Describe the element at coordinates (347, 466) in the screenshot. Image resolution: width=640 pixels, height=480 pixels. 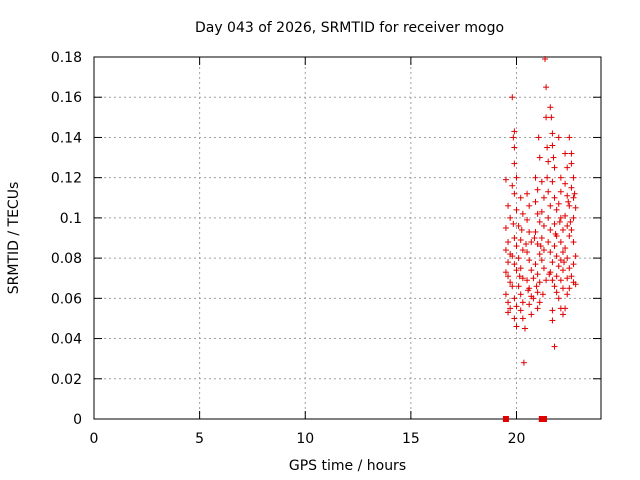
I see `x-axis-label: GPS time / hours` at that location.